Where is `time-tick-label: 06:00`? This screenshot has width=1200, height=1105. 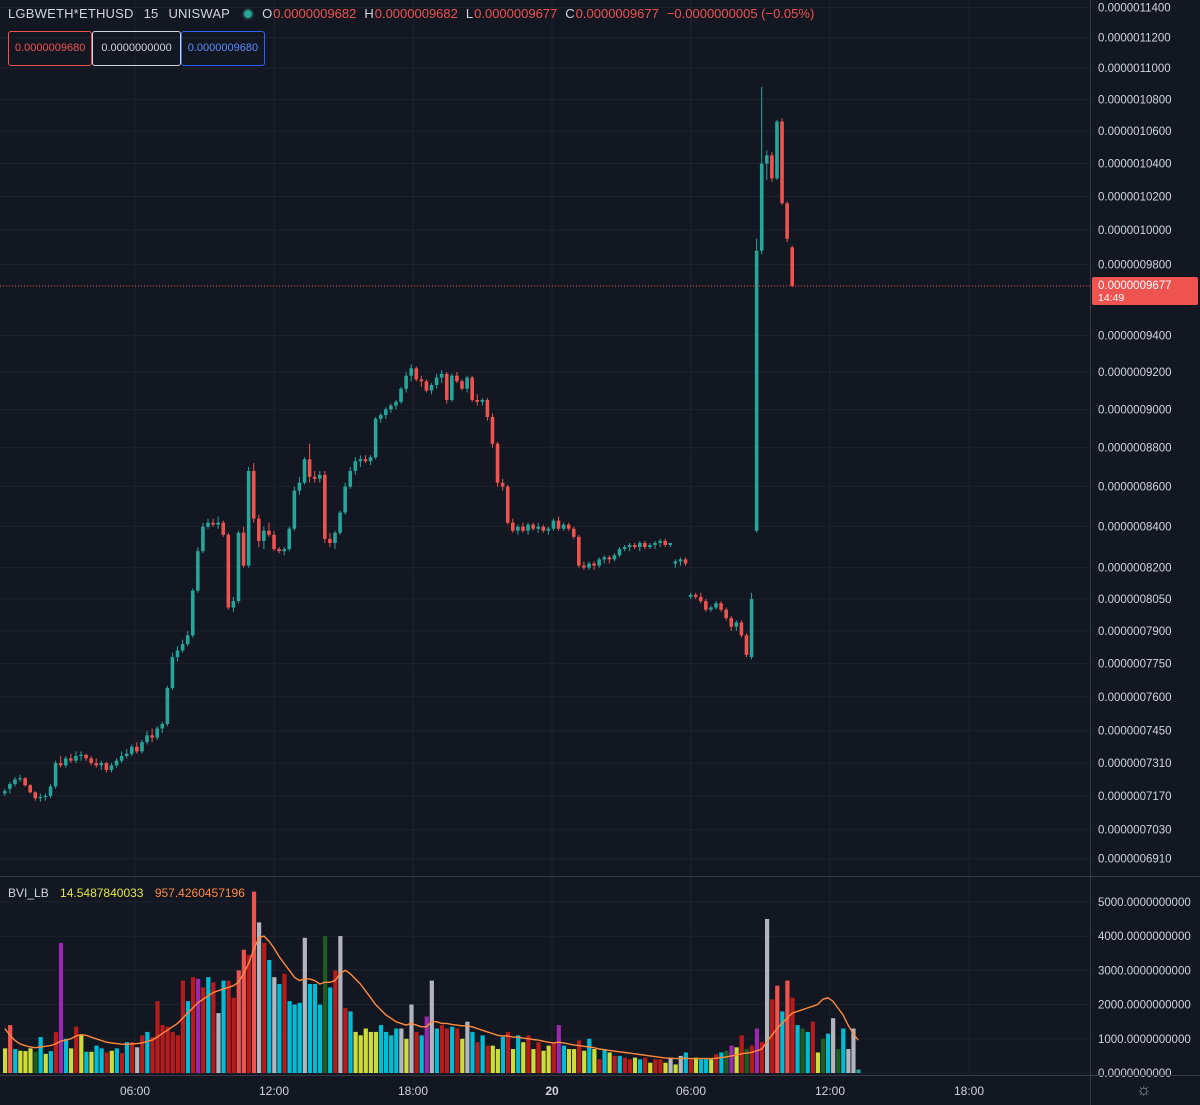 time-tick-label: 06:00 is located at coordinates (135, 1091).